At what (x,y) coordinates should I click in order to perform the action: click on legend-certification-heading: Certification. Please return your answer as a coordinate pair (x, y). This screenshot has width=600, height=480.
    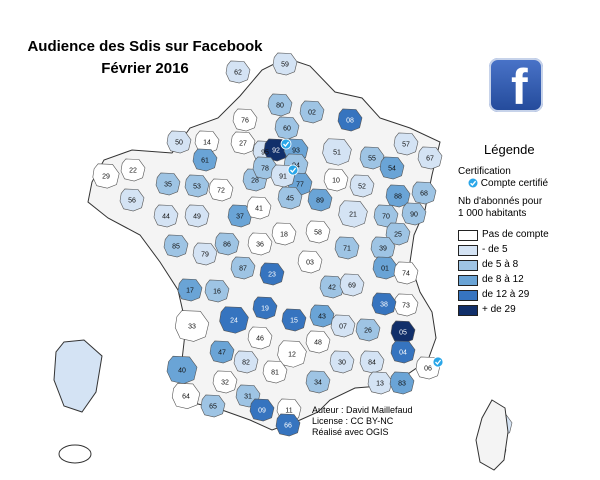
    Looking at the image, I should click on (484, 171).